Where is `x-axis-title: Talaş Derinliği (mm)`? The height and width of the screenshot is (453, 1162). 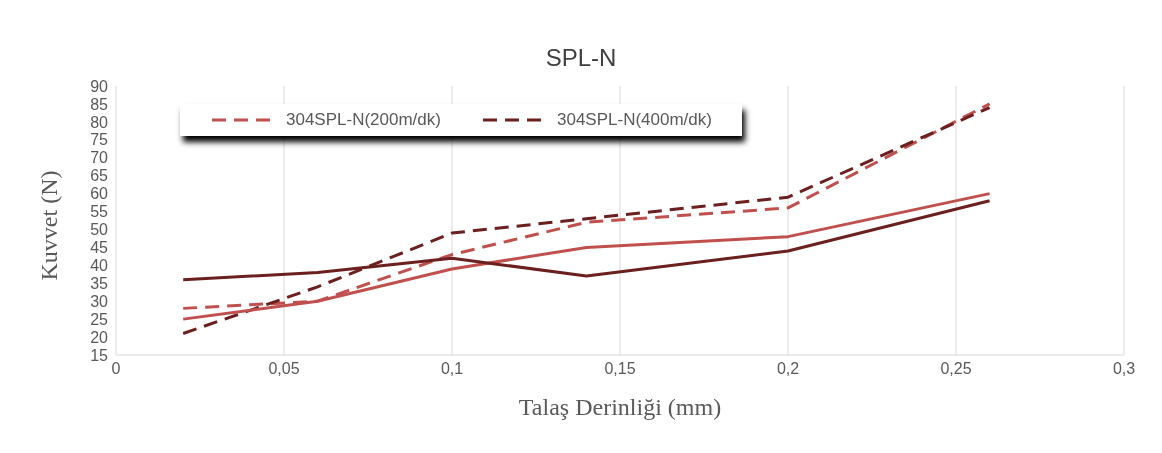
x-axis-title: Talaş Derinliği (mm) is located at coordinates (620, 407).